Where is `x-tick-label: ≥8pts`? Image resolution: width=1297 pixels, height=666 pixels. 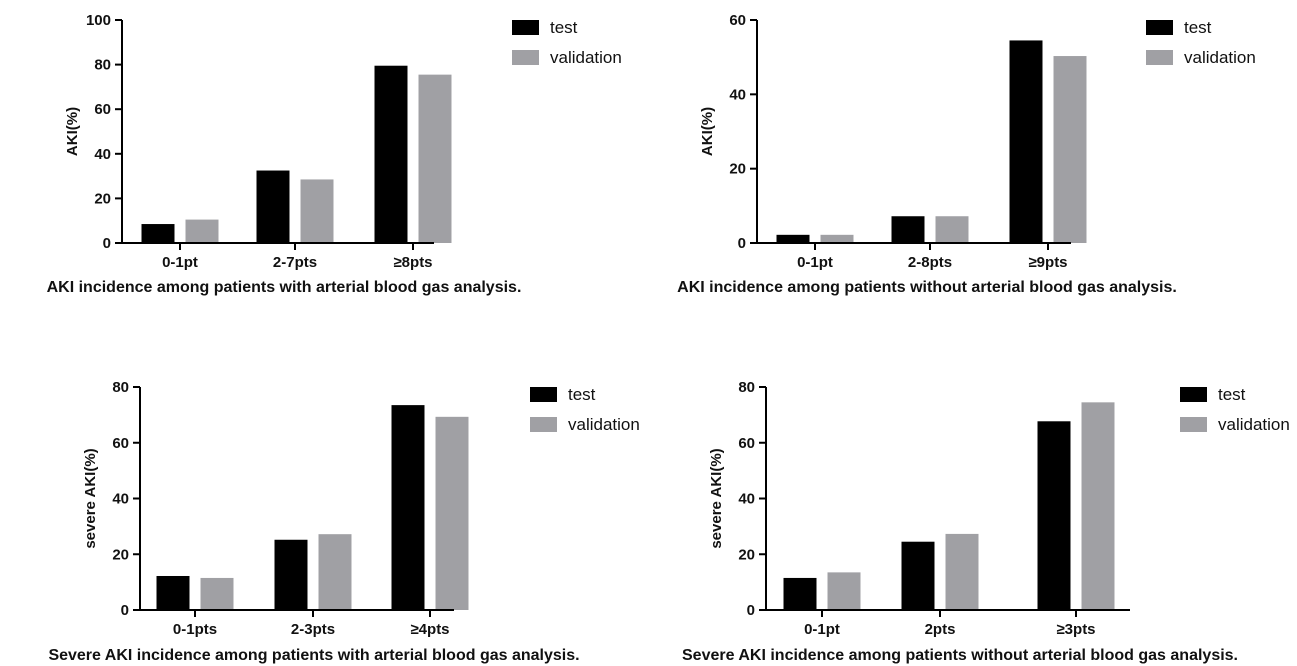 x-tick-label: ≥8pts is located at coordinates (412, 262).